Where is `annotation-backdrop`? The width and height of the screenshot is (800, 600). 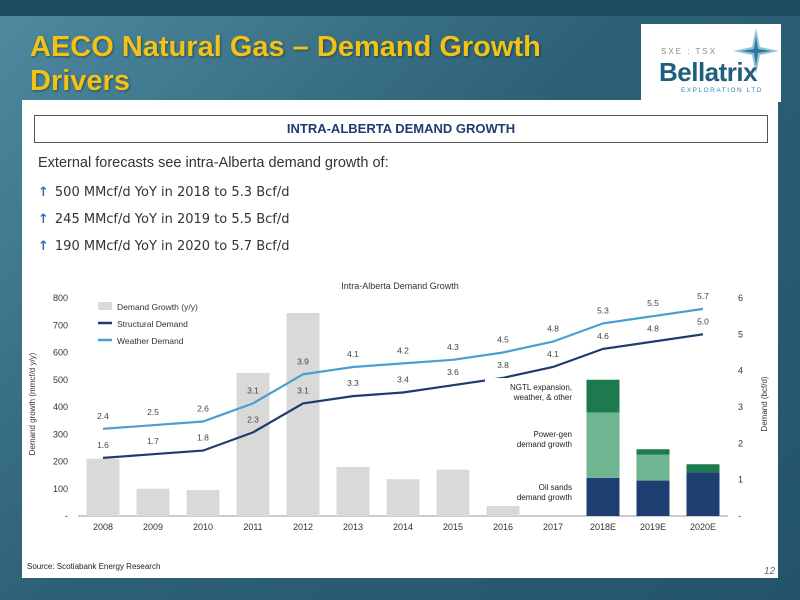
annotation-backdrop is located at coordinates (532, 442).